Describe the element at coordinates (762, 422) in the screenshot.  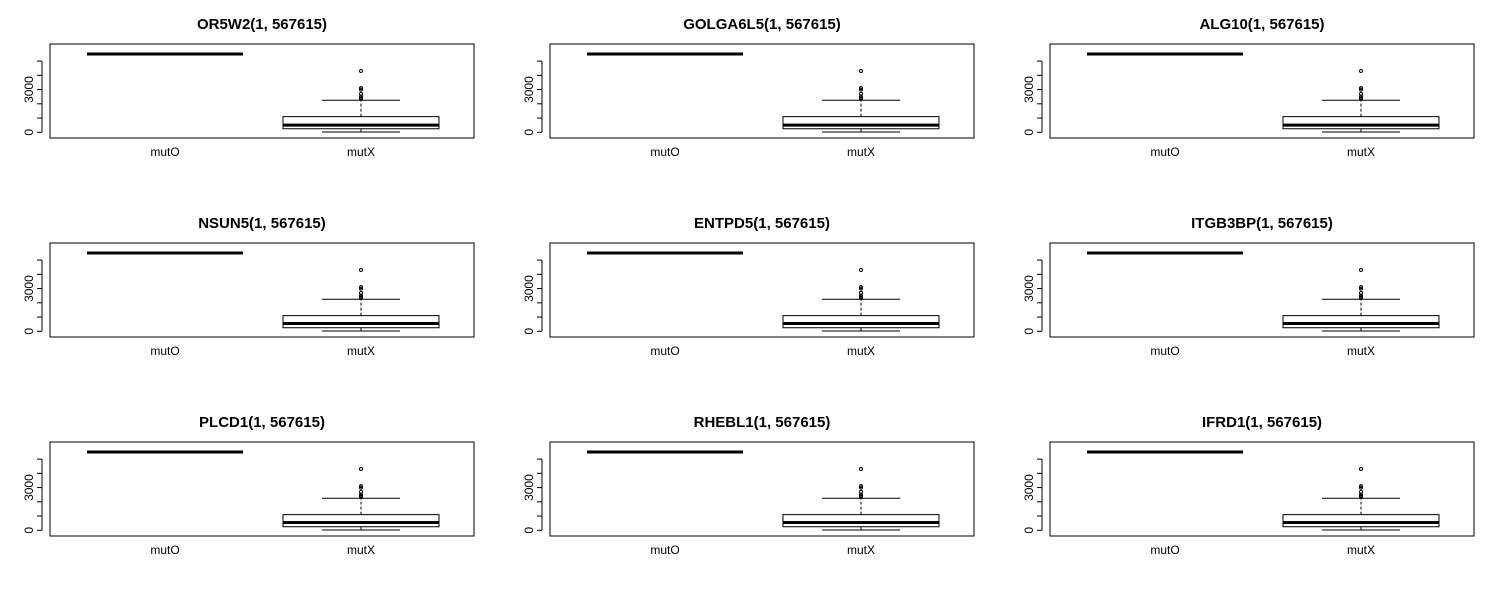
I see `panel-title: RHEBL1(1, 567615)` at that location.